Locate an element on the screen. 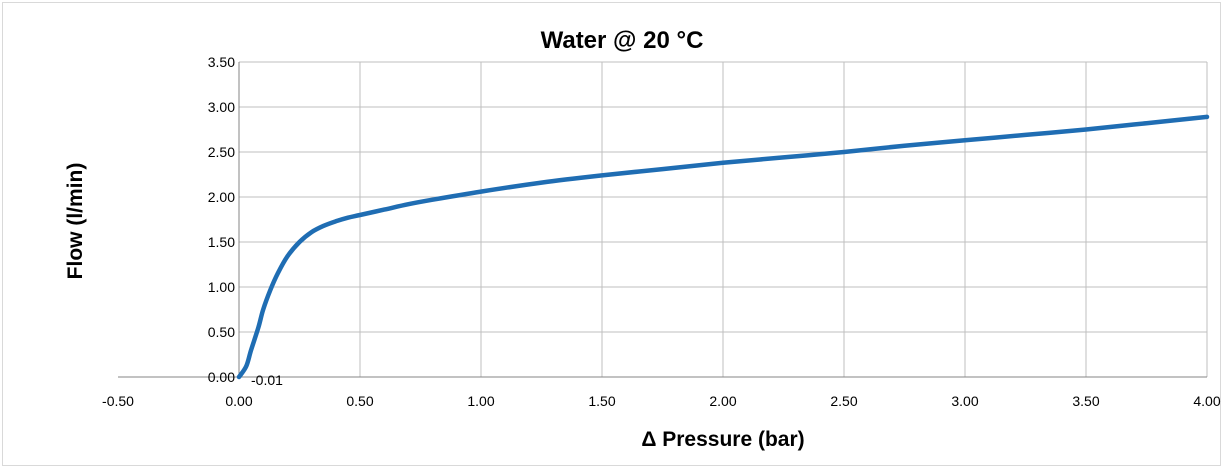 Image resolution: width=1225 pixels, height=470 pixels. y-tick-label: 1.50 is located at coordinates (221, 242).